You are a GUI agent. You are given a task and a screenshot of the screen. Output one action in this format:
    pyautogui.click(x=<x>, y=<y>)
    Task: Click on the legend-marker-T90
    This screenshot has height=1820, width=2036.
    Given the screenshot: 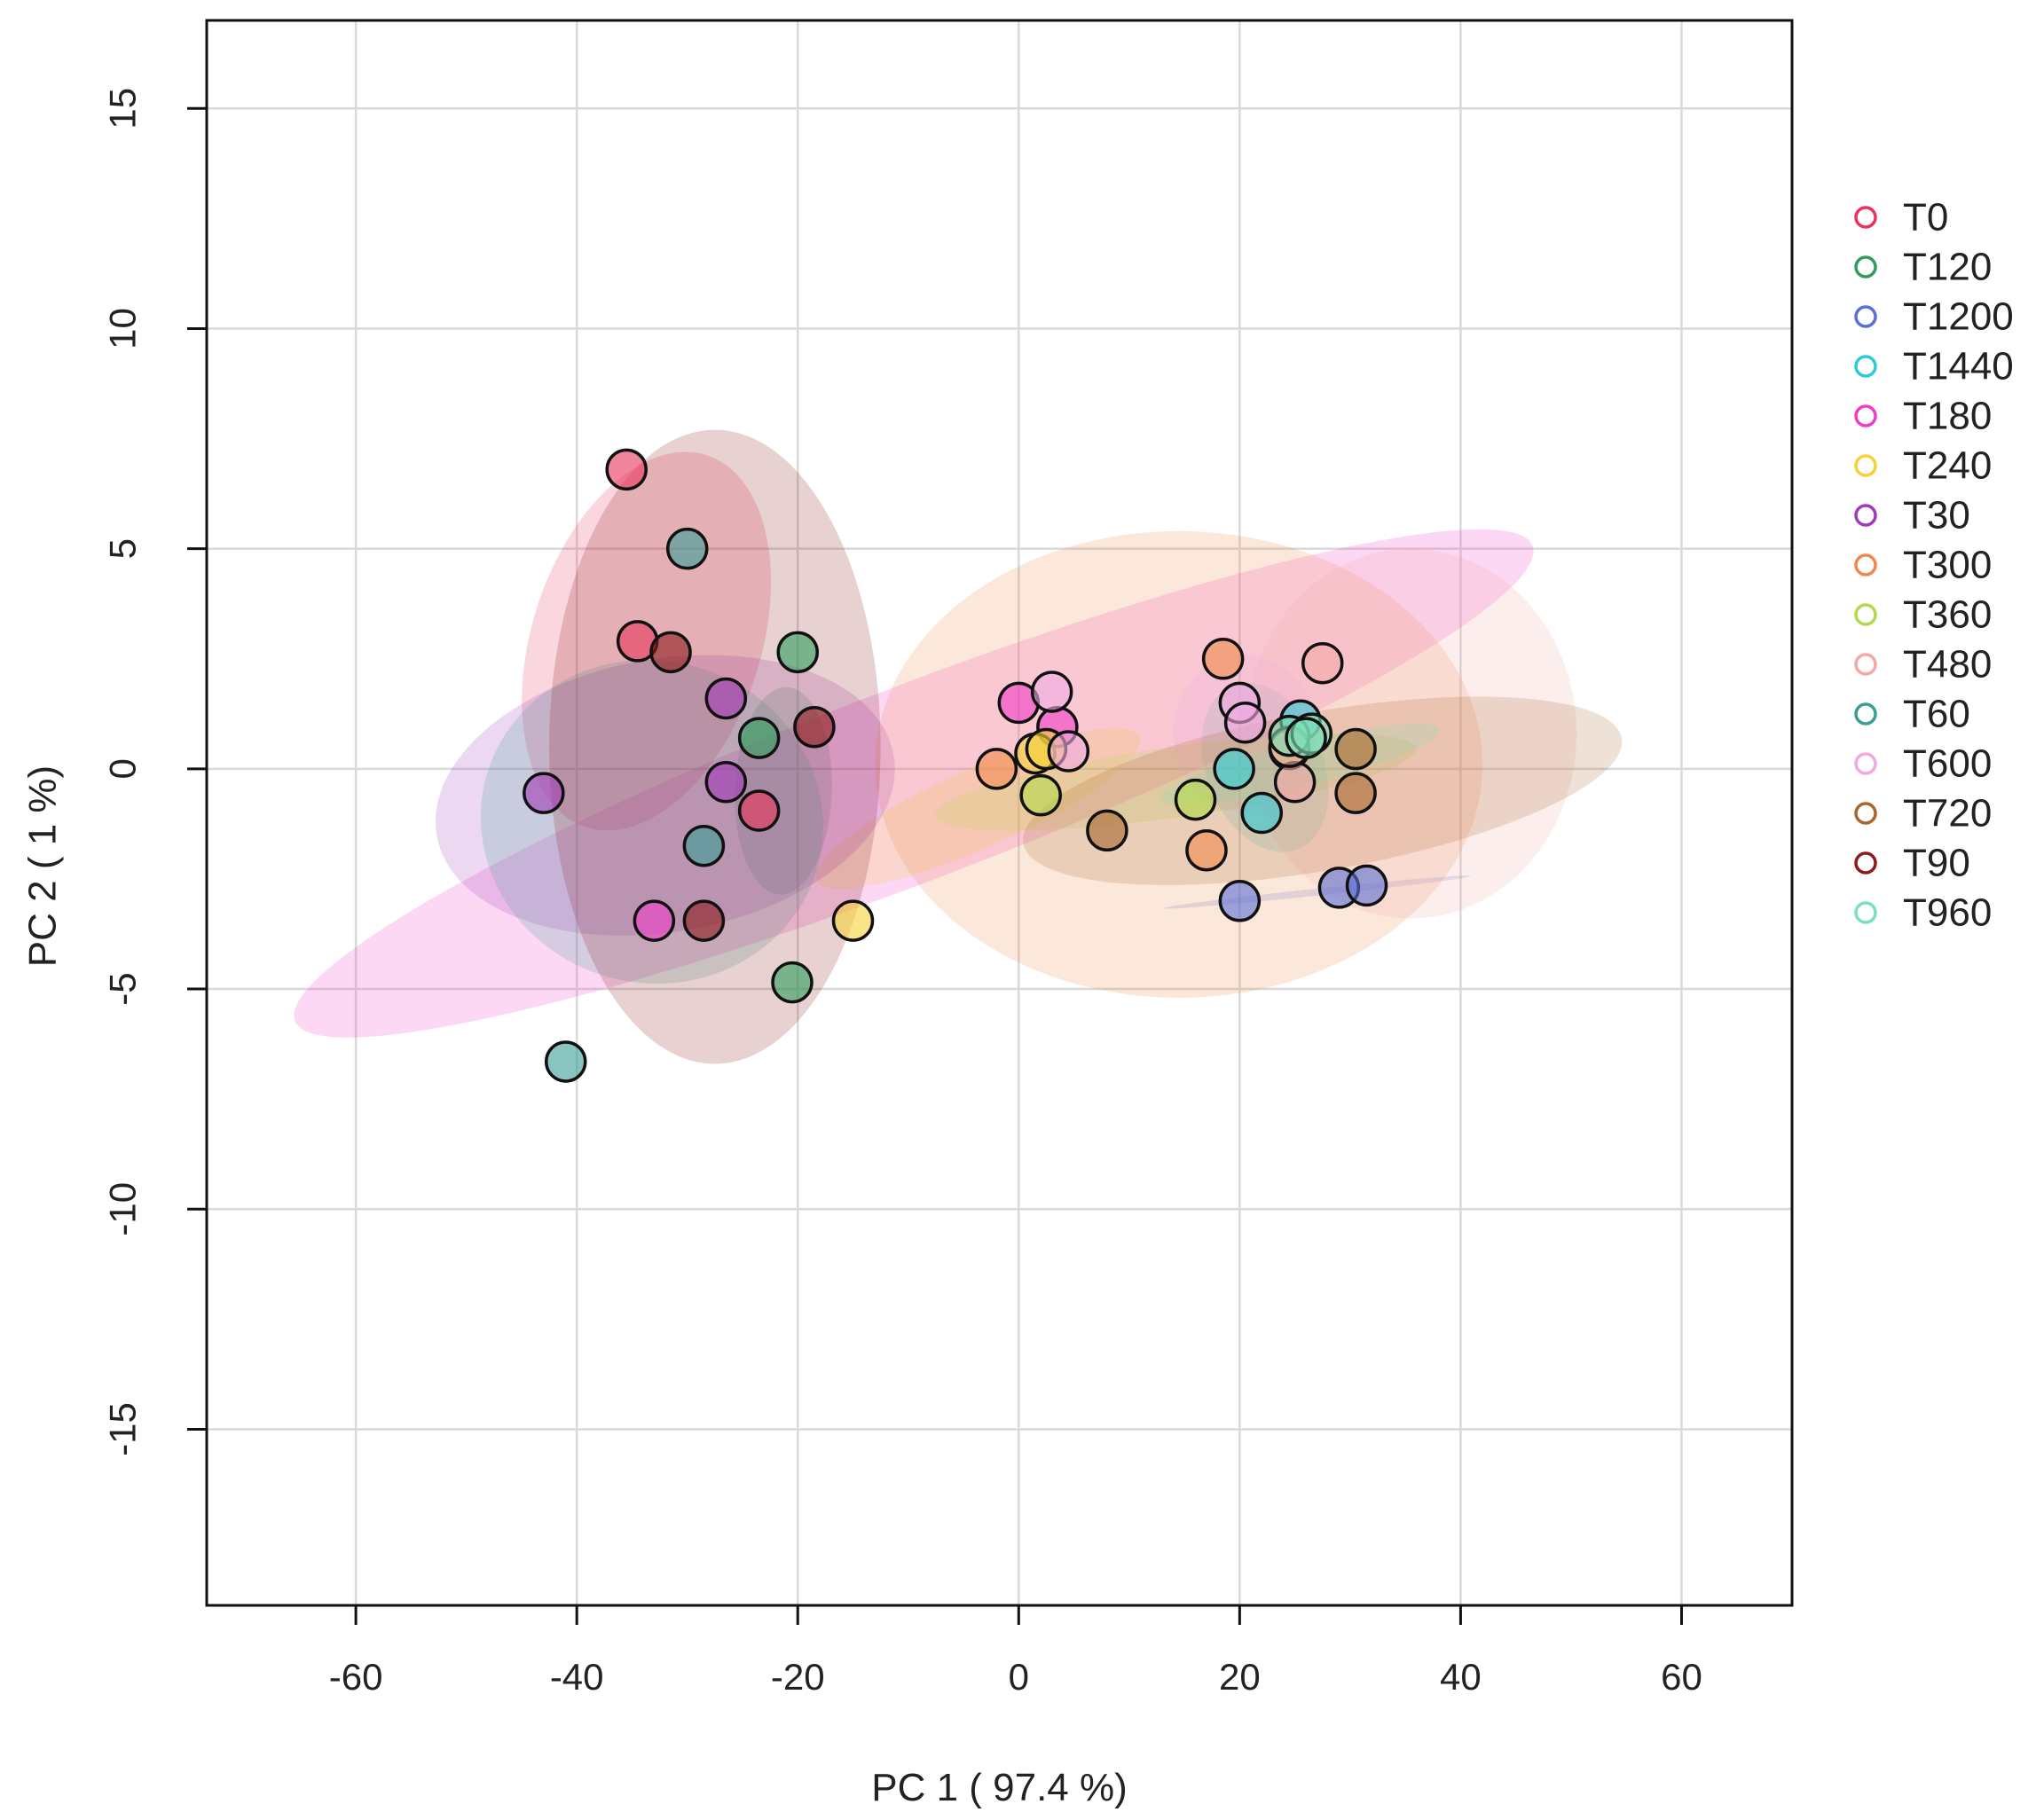 What is the action you would take?
    pyautogui.click(x=1865, y=863)
    